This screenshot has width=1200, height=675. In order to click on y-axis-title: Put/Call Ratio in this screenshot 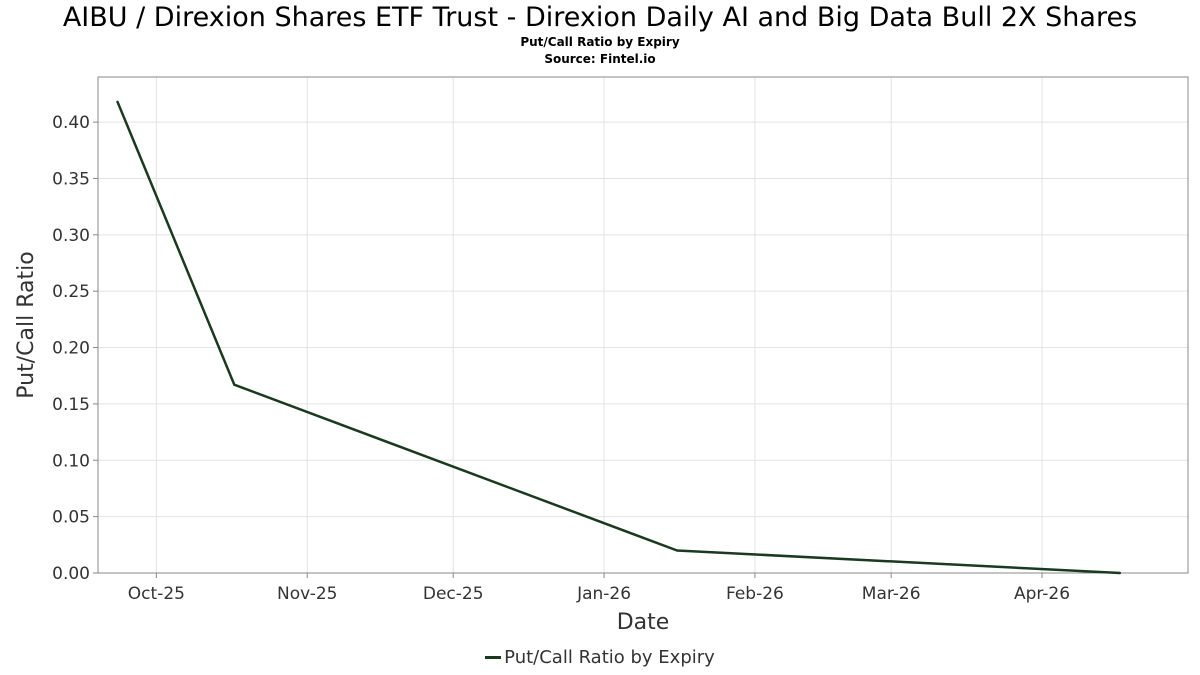, I will do `click(26, 324)`.